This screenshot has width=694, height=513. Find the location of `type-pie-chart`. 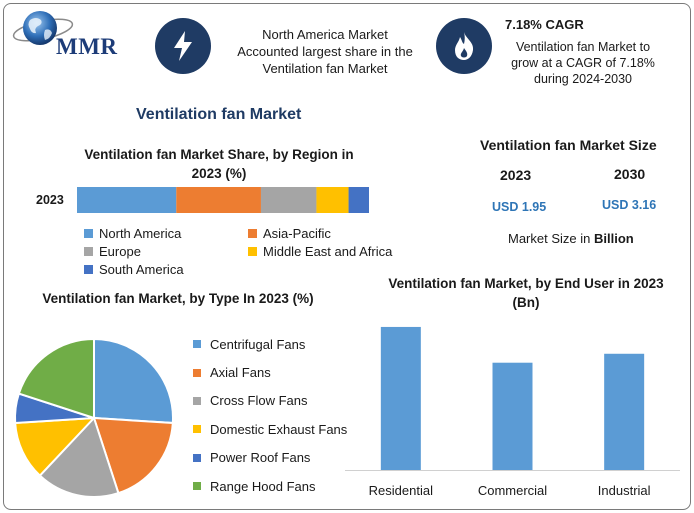

type-pie-chart is located at coordinates (94, 417).